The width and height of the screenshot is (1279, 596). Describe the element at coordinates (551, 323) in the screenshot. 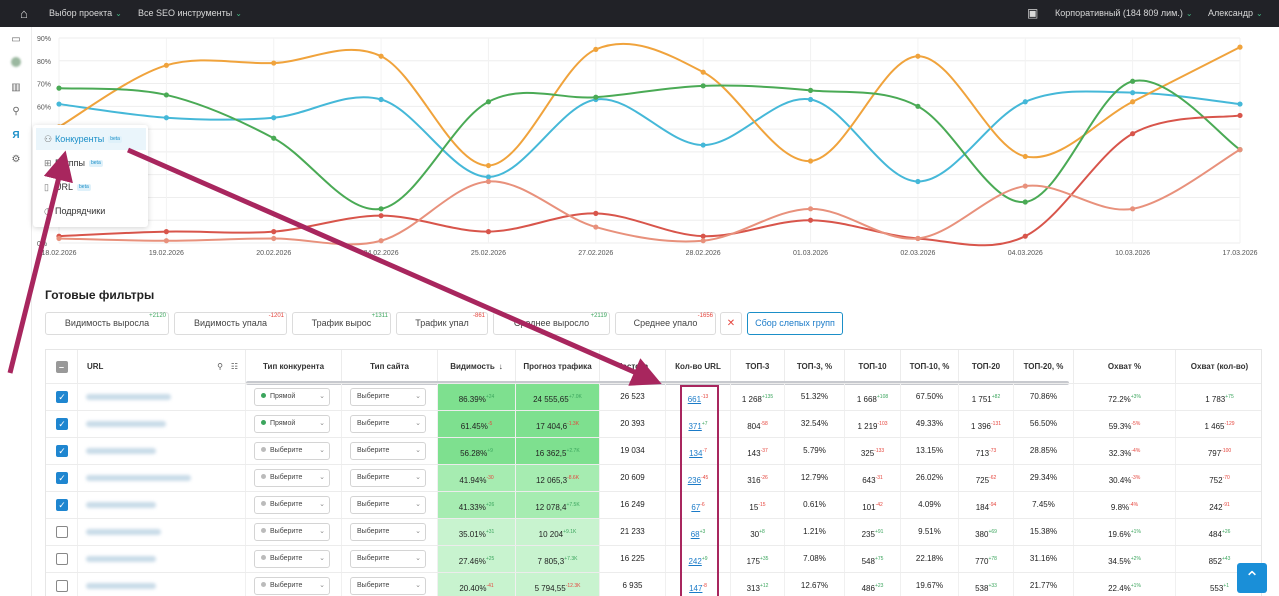

I see `filter-average-up: Среднее выросло +2119` at that location.